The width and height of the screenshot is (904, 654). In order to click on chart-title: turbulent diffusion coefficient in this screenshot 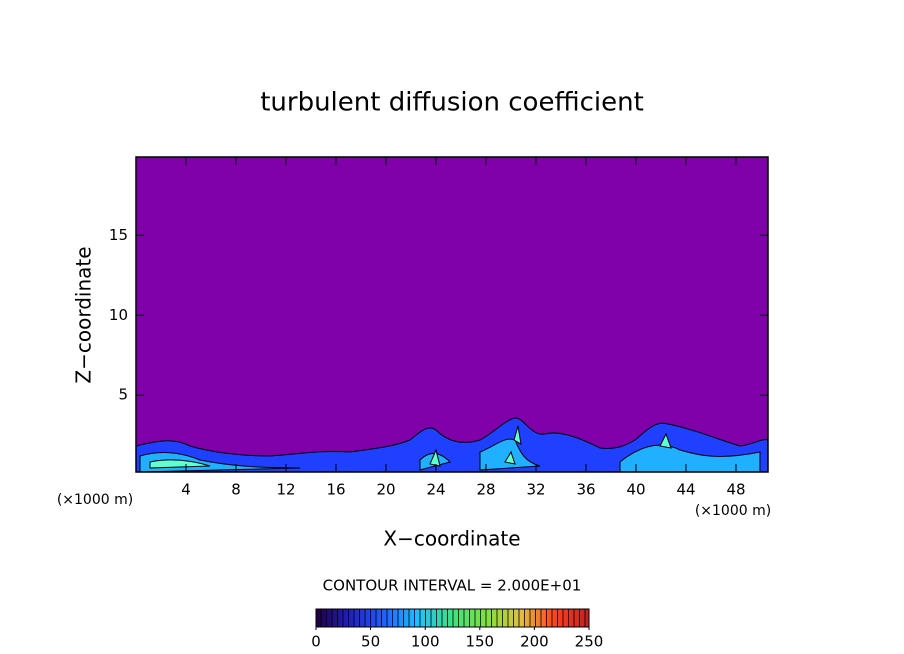, I will do `click(452, 103)`.